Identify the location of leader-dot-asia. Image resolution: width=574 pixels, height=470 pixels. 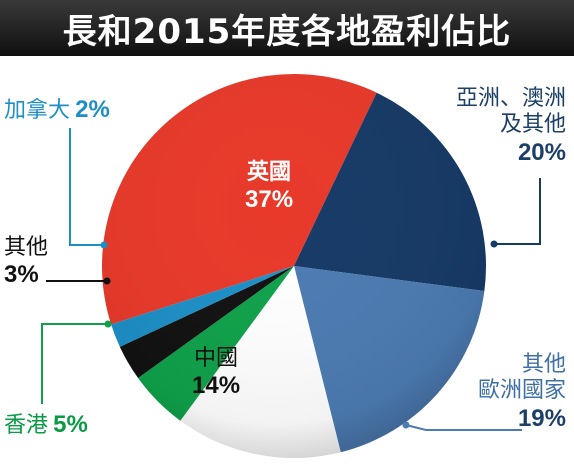
(494, 244).